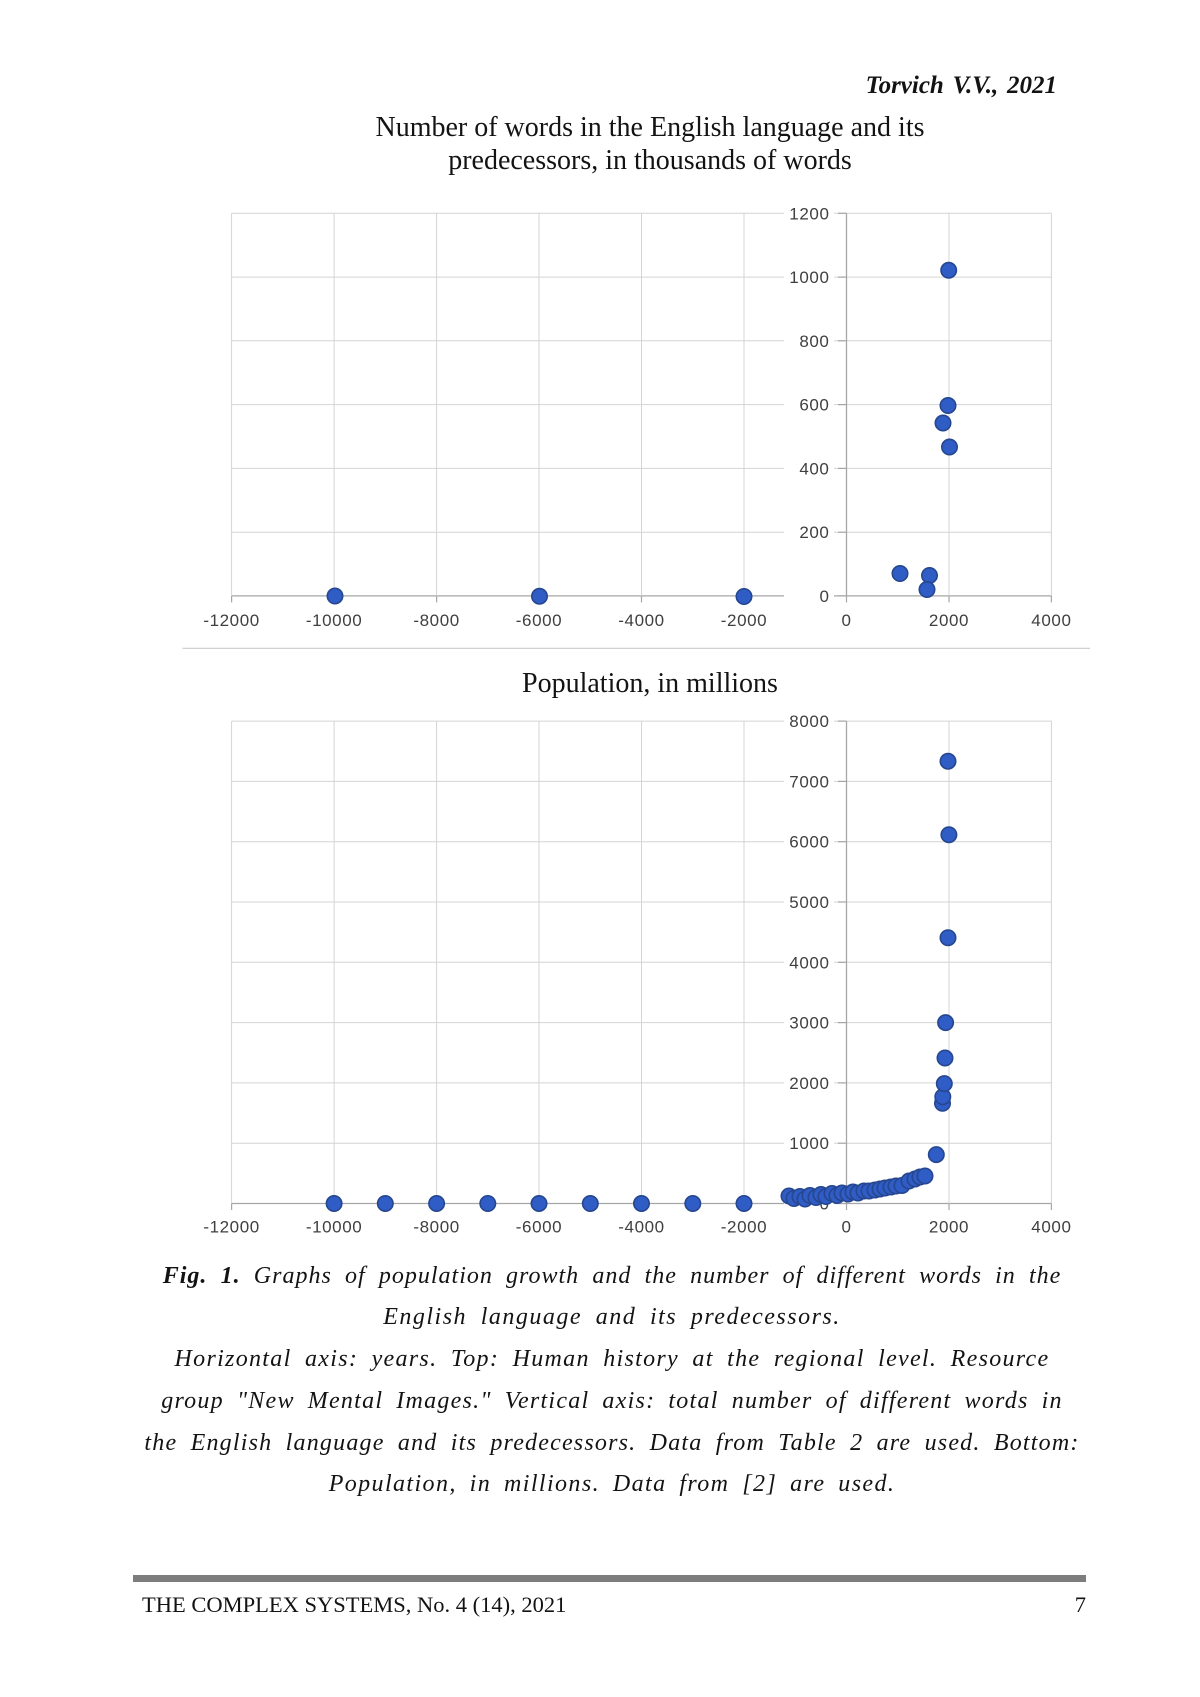 This screenshot has height=1697, width=1200. Describe the element at coordinates (814, 341) in the screenshot. I see `svg-text: 800` at that location.